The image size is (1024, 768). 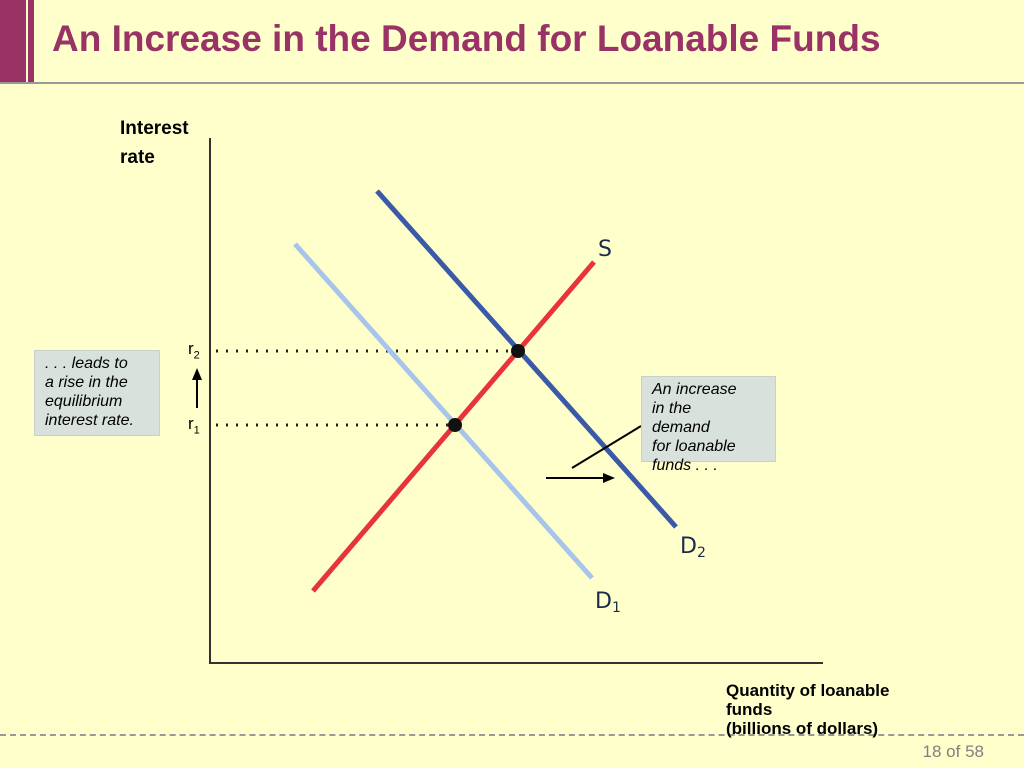 I want to click on shift-arrow-head, so click(x=609, y=478).